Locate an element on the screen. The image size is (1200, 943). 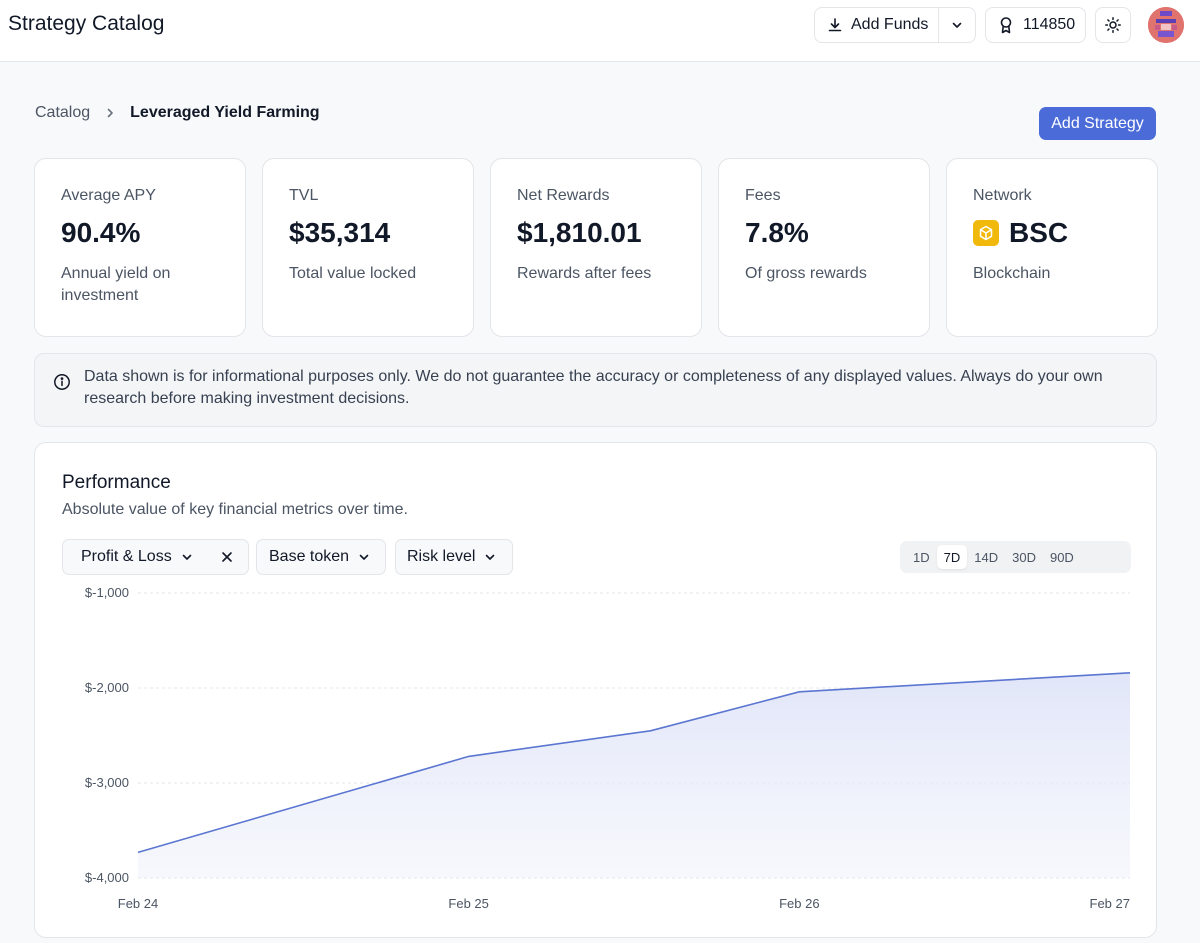
stat-description: Annual yield on investment is located at coordinates (116, 284).